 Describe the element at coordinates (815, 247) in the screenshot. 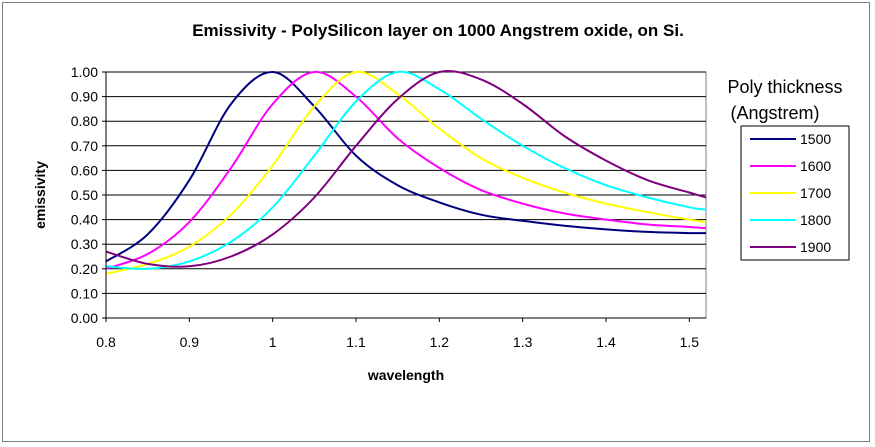

I see `legend-label-1900: 1900` at that location.